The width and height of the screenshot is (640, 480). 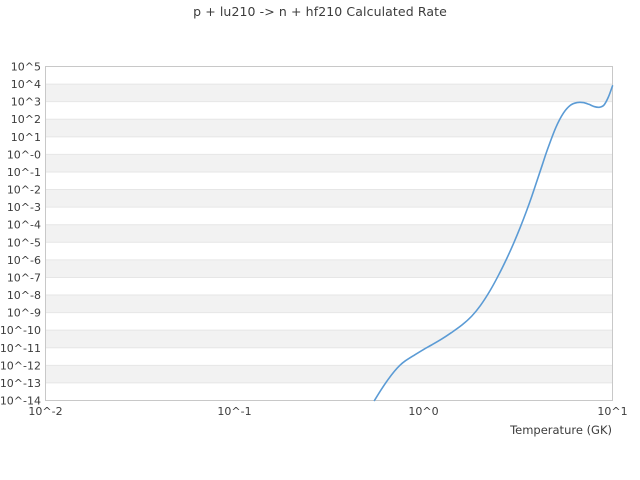 What do you see at coordinates (423, 411) in the screenshot?
I see `x-tick-label: 10^0` at bounding box center [423, 411].